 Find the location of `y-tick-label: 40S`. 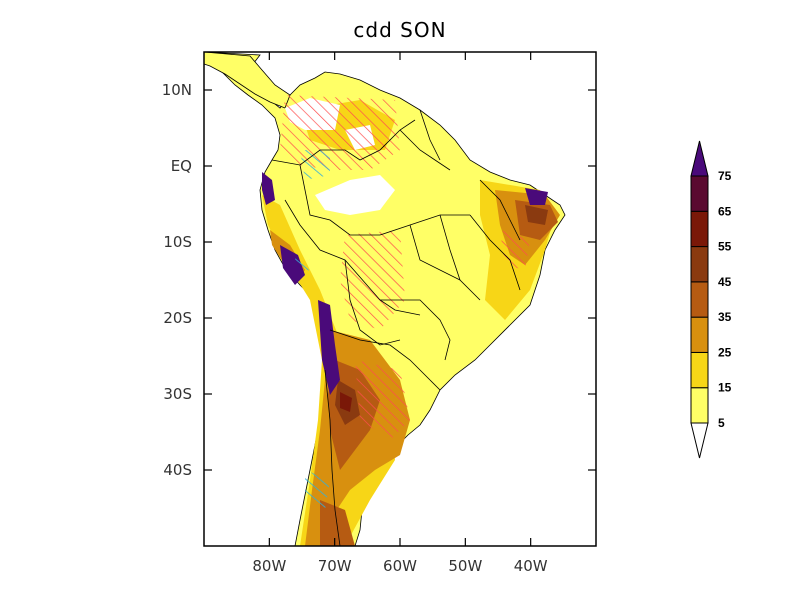

y-tick-label: 40S is located at coordinates (177, 470).